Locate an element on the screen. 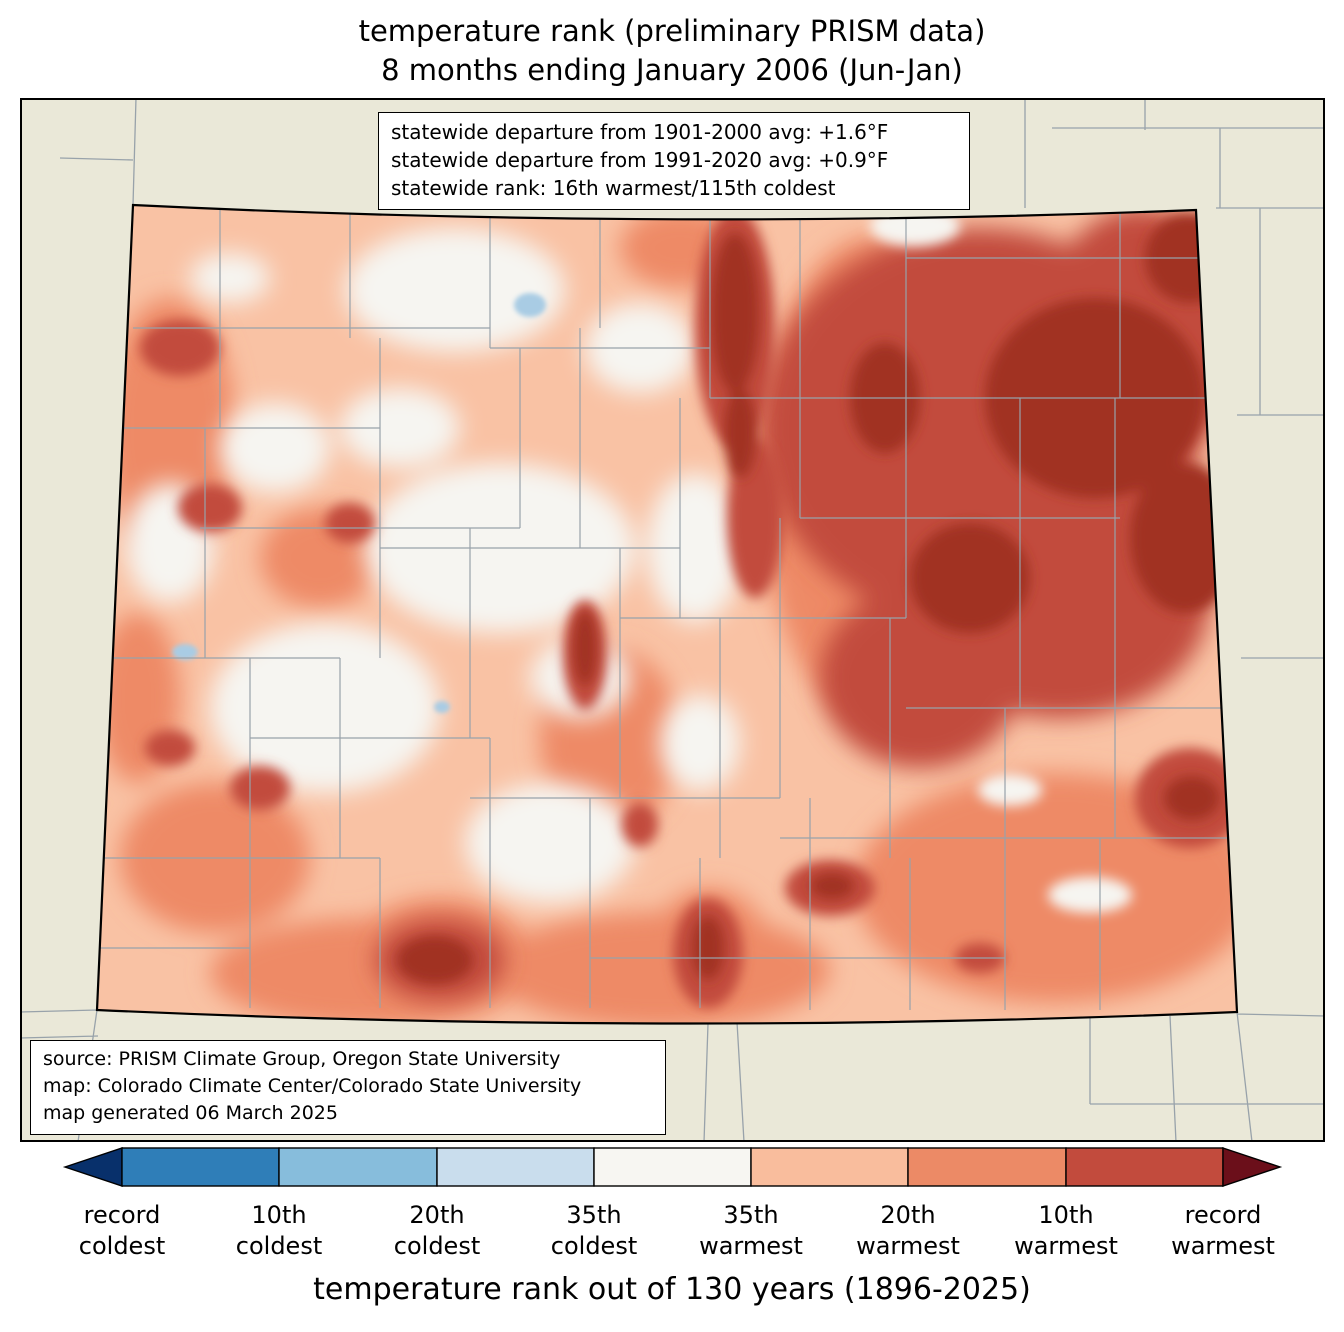 The width and height of the screenshot is (1344, 1332). colorbar-tick-20th-warmest: 20th warmest is located at coordinates (908, 1230).